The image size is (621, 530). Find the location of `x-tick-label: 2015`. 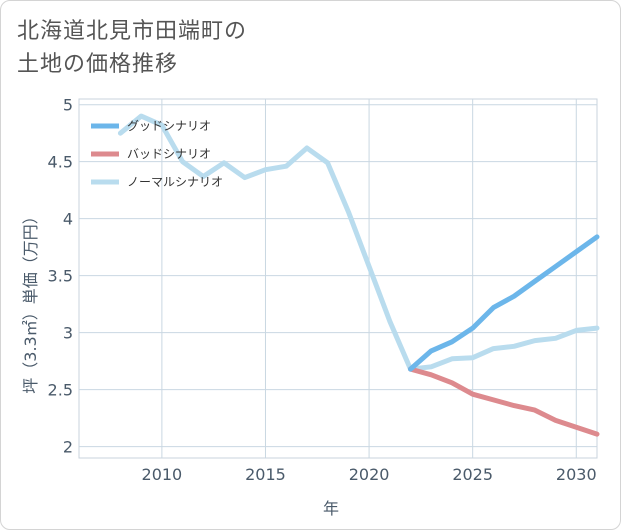

x-tick-label: 2015 is located at coordinates (265, 474).